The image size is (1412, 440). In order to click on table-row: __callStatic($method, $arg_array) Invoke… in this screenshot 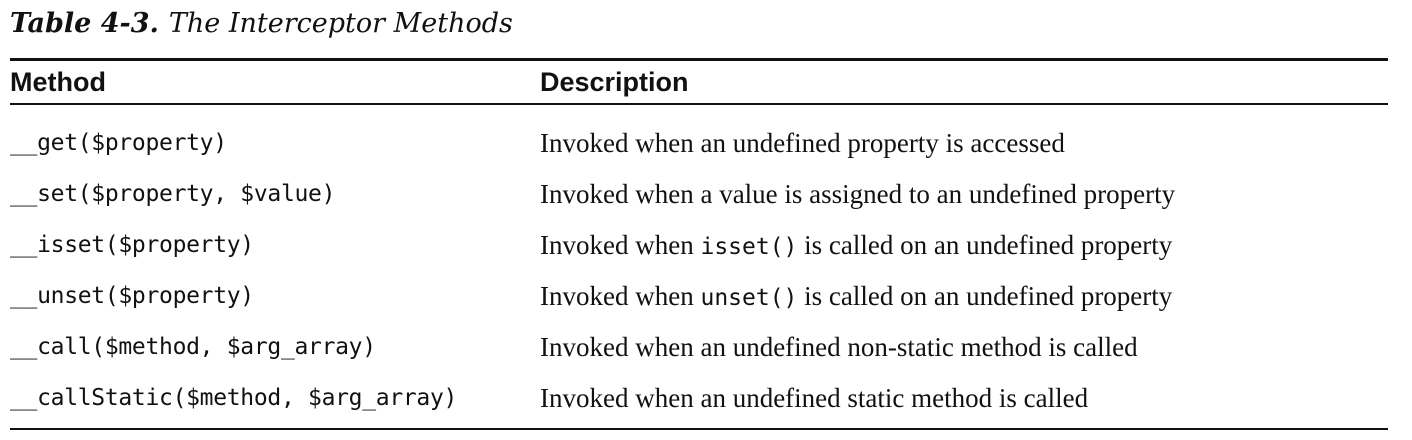, I will do `click(699, 398)`.